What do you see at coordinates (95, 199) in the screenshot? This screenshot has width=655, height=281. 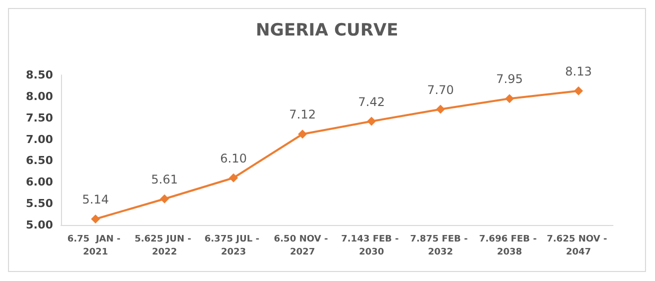 I see `data-label: 5.14` at bounding box center [95, 199].